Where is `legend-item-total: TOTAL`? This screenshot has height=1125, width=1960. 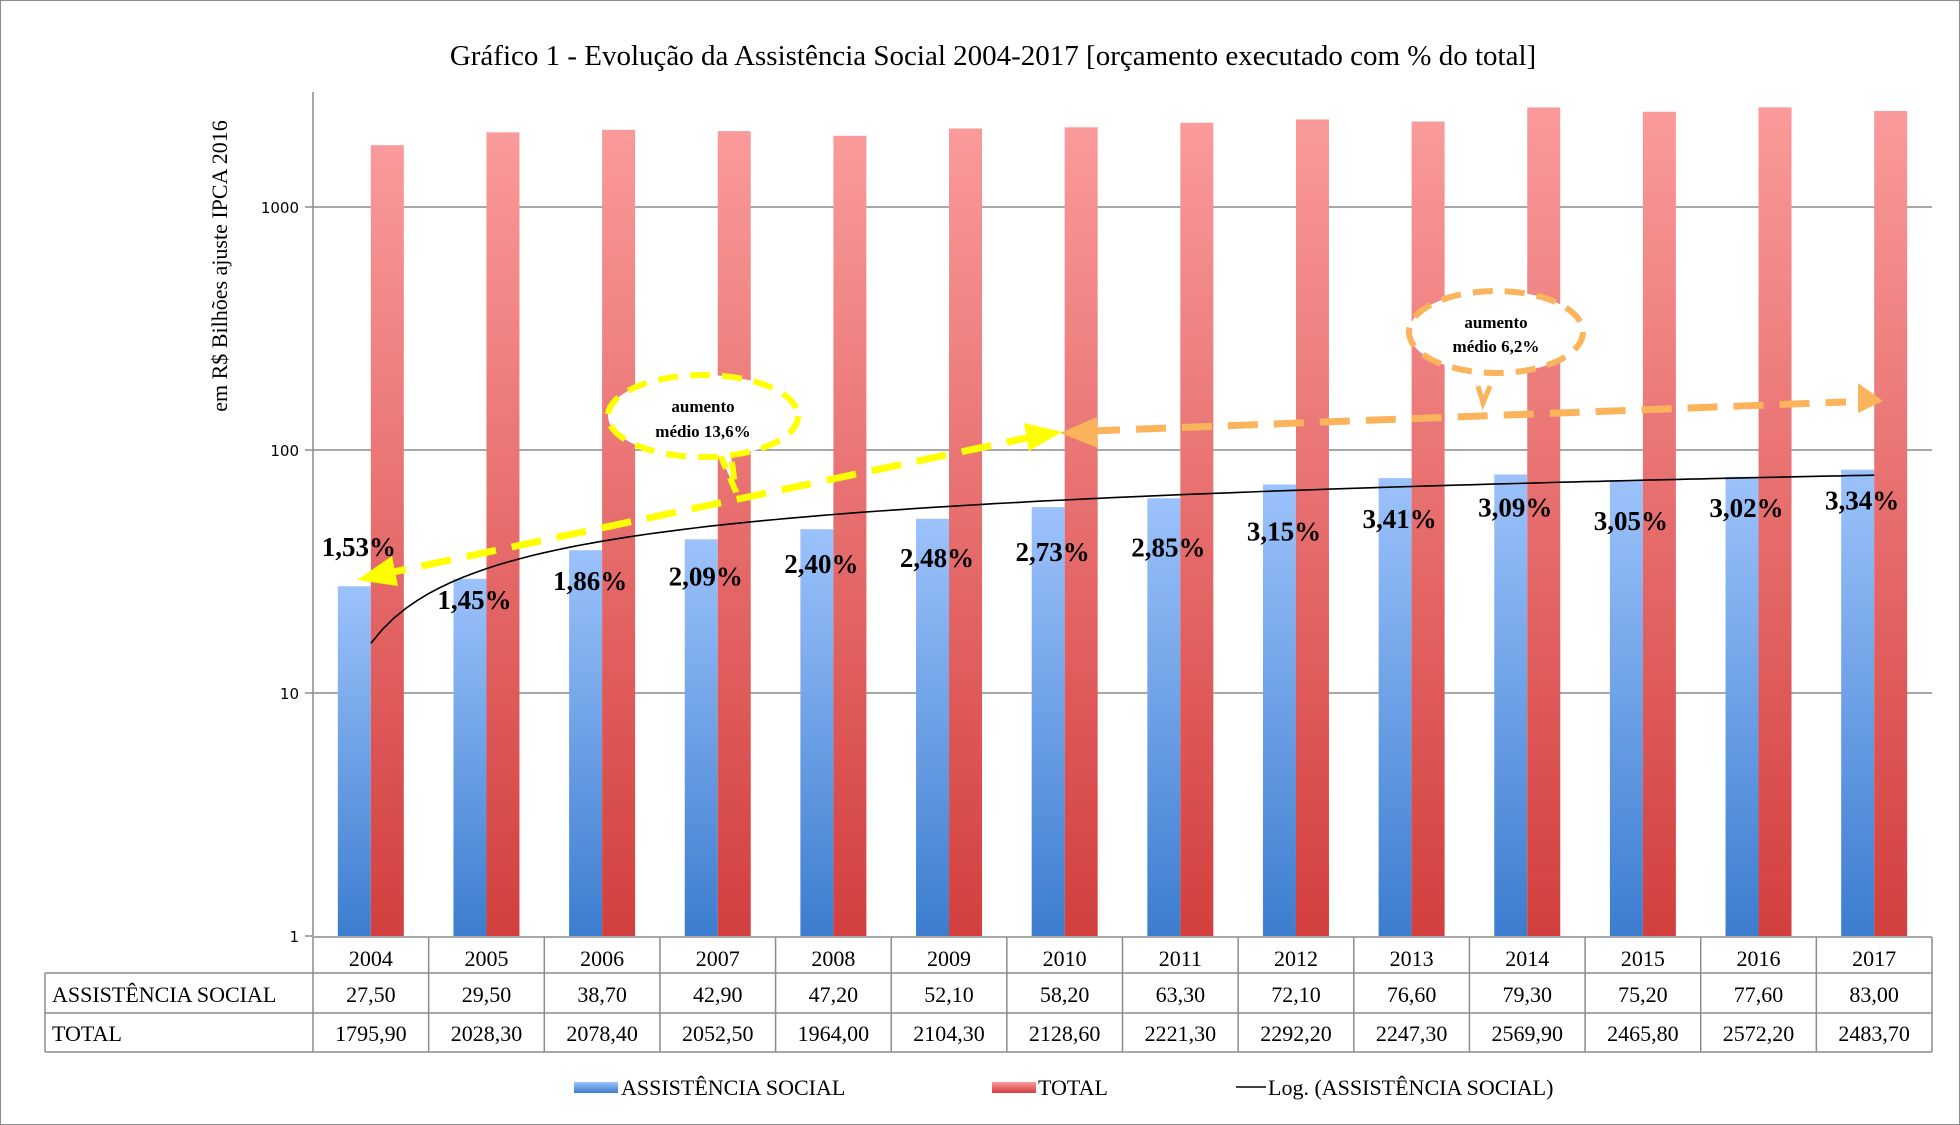
legend-item-total: TOTAL is located at coordinates (1050, 1087).